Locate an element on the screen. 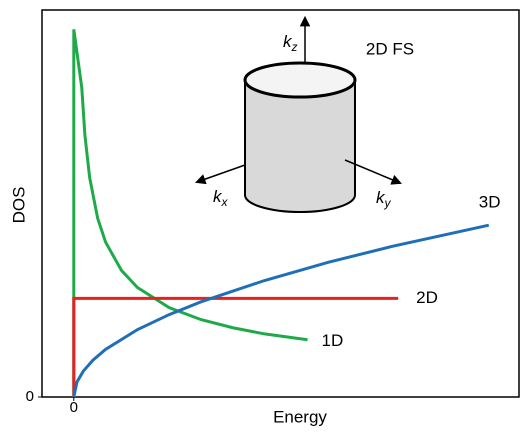 The width and height of the screenshot is (522, 433). series-label: 3D is located at coordinates (490, 202).